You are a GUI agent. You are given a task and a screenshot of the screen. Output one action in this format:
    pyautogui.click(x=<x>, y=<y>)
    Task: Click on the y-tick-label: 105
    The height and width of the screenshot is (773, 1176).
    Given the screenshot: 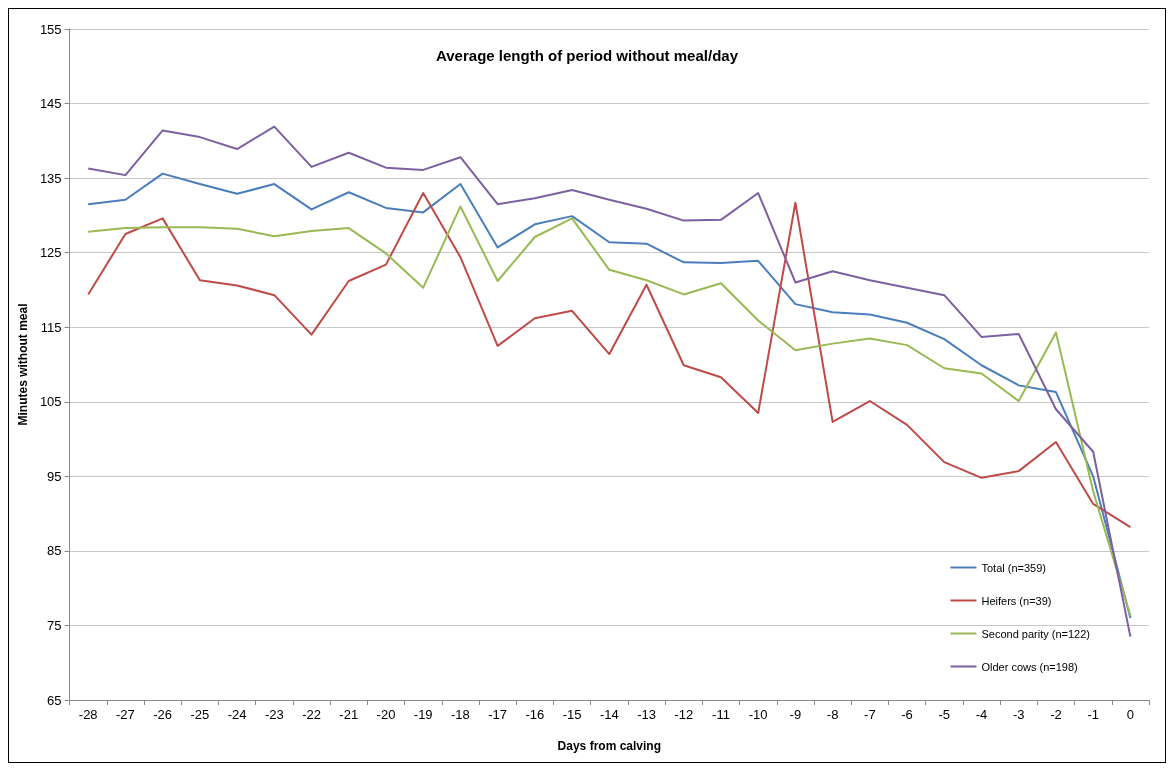 What is the action you would take?
    pyautogui.click(x=50, y=402)
    